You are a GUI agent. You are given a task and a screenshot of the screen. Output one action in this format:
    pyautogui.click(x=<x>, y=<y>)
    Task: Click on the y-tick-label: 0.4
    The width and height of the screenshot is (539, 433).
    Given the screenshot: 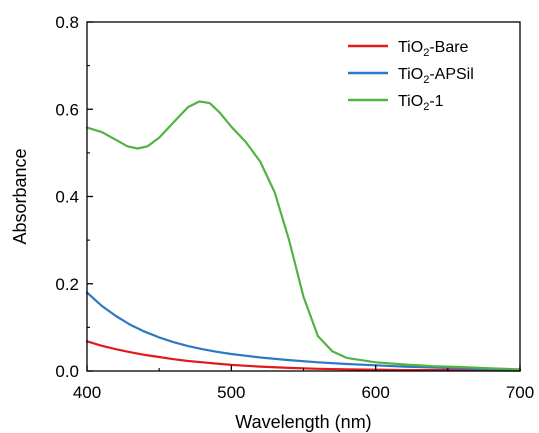 What is the action you would take?
    pyautogui.click(x=67, y=197)
    